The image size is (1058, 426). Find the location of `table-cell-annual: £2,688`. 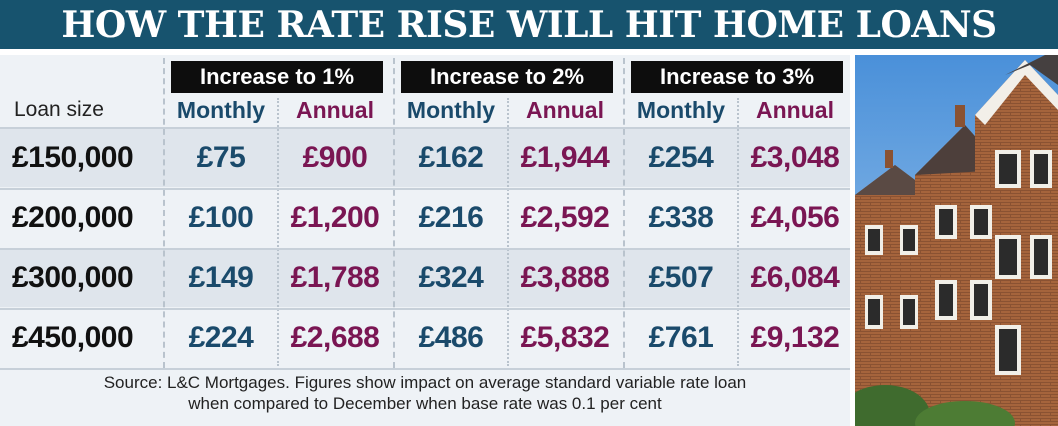

table-cell-annual: £2,688 is located at coordinates (335, 337).